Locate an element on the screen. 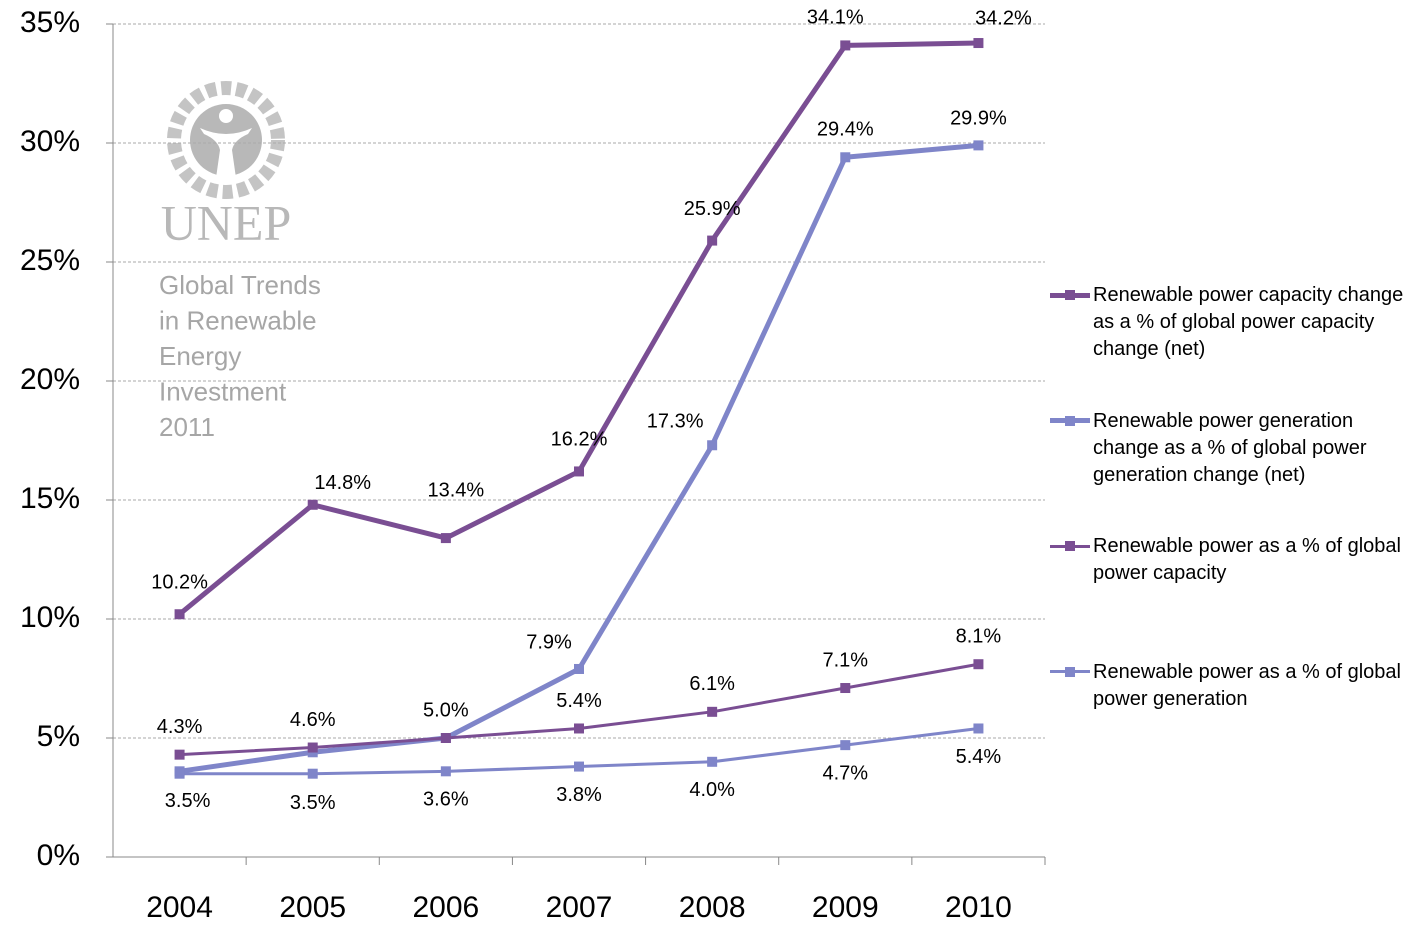  data-label: 29.4% is located at coordinates (845, 130).